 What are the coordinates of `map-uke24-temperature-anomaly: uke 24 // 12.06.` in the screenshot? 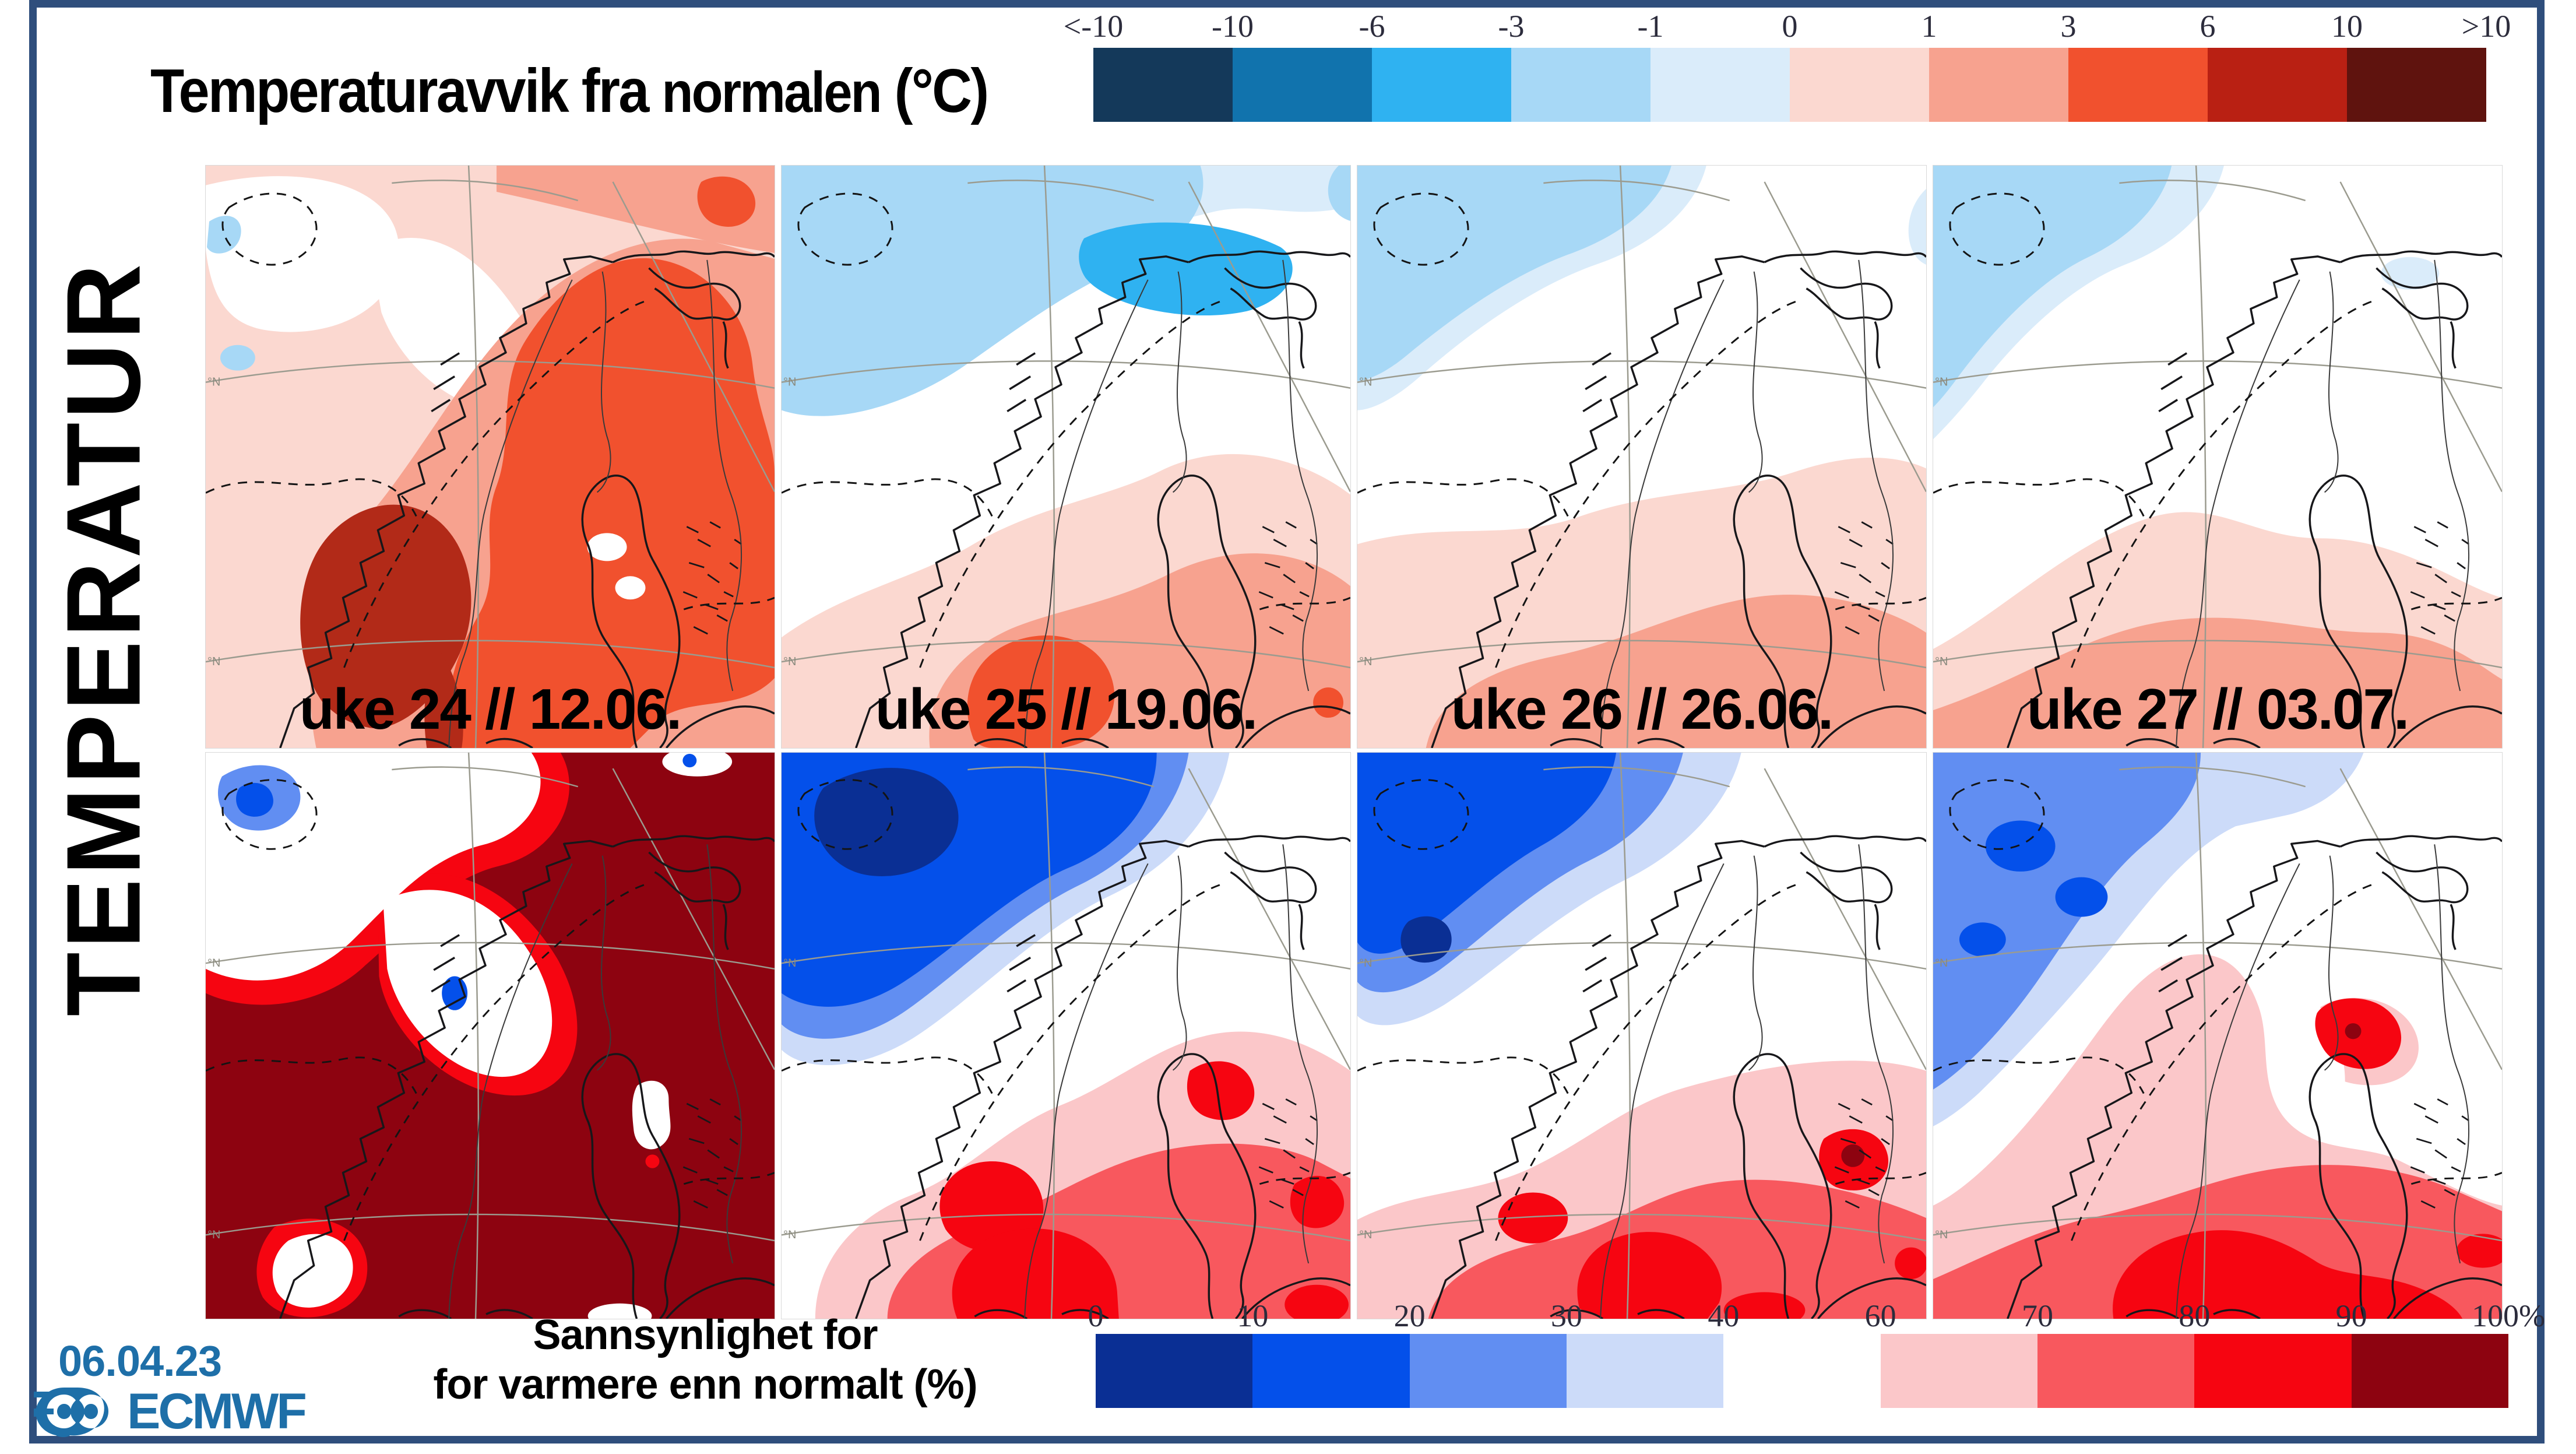 It's located at (490, 457).